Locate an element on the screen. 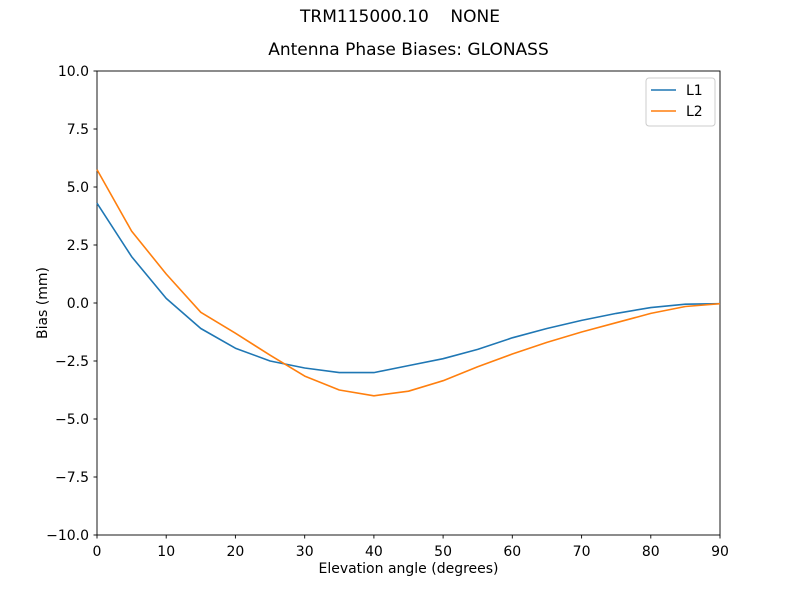 The image size is (800, 600). y-tick-label: 5.0 is located at coordinates (78, 188).